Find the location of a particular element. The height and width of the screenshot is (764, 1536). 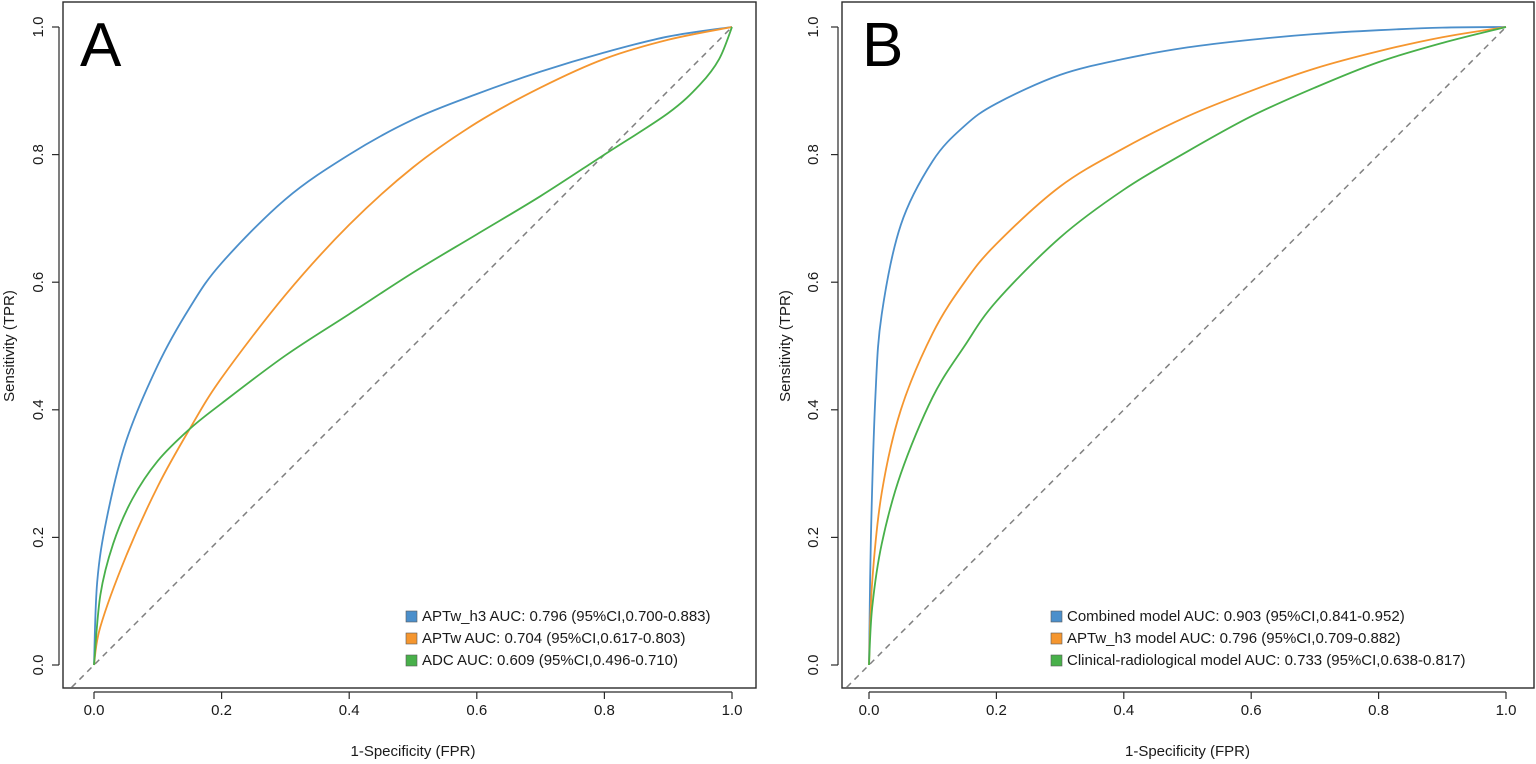

panel-label: B is located at coordinates (882, 45).